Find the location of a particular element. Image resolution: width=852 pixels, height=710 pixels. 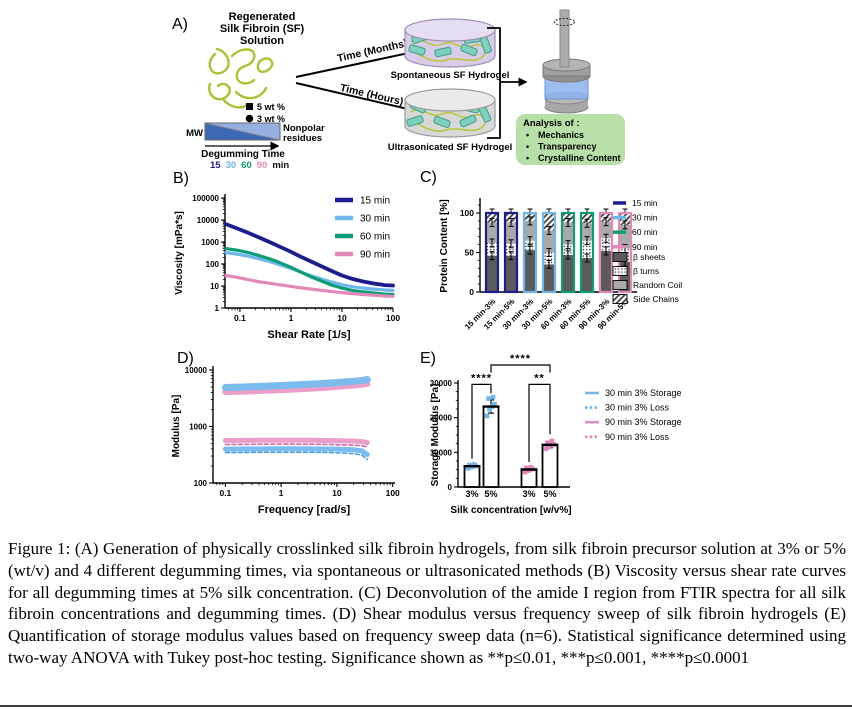

legend-label: 30 min 3% Loss is located at coordinates (637, 408).